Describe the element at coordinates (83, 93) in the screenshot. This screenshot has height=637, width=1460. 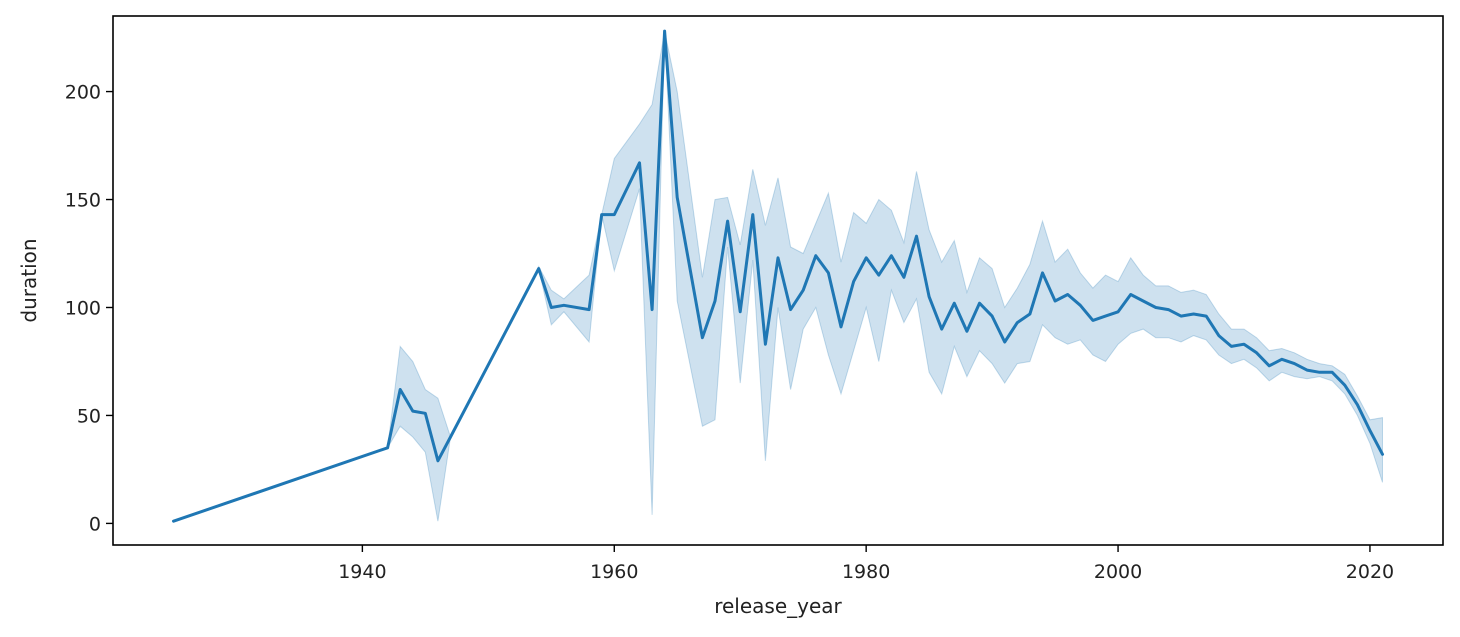
I see `y-tick-label: 200` at that location.